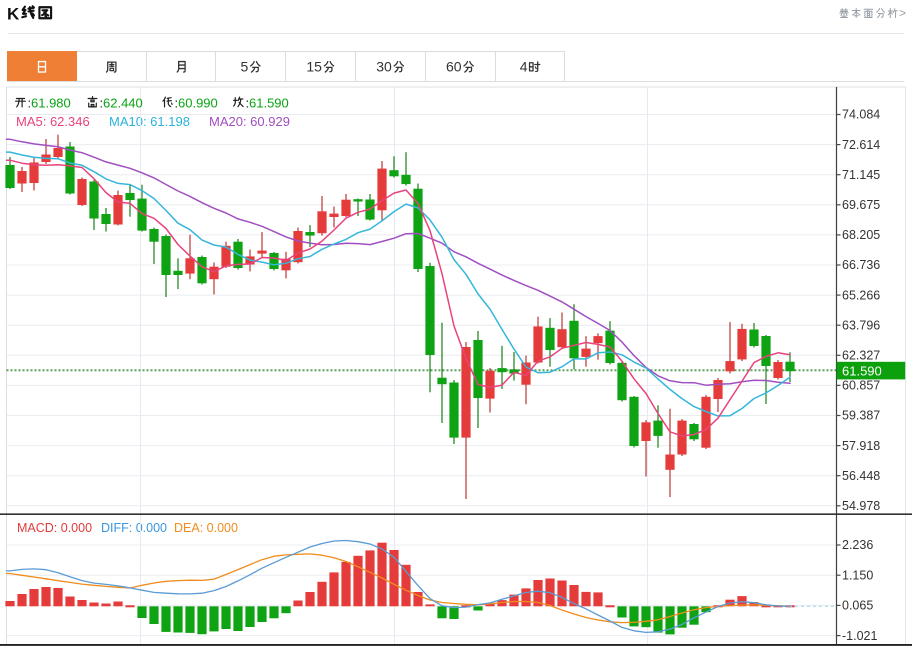 Image resolution: width=912 pixels, height=648 pixels. Describe the element at coordinates (857, 575) in the screenshot. I see `svg-text: 1.150` at that location.